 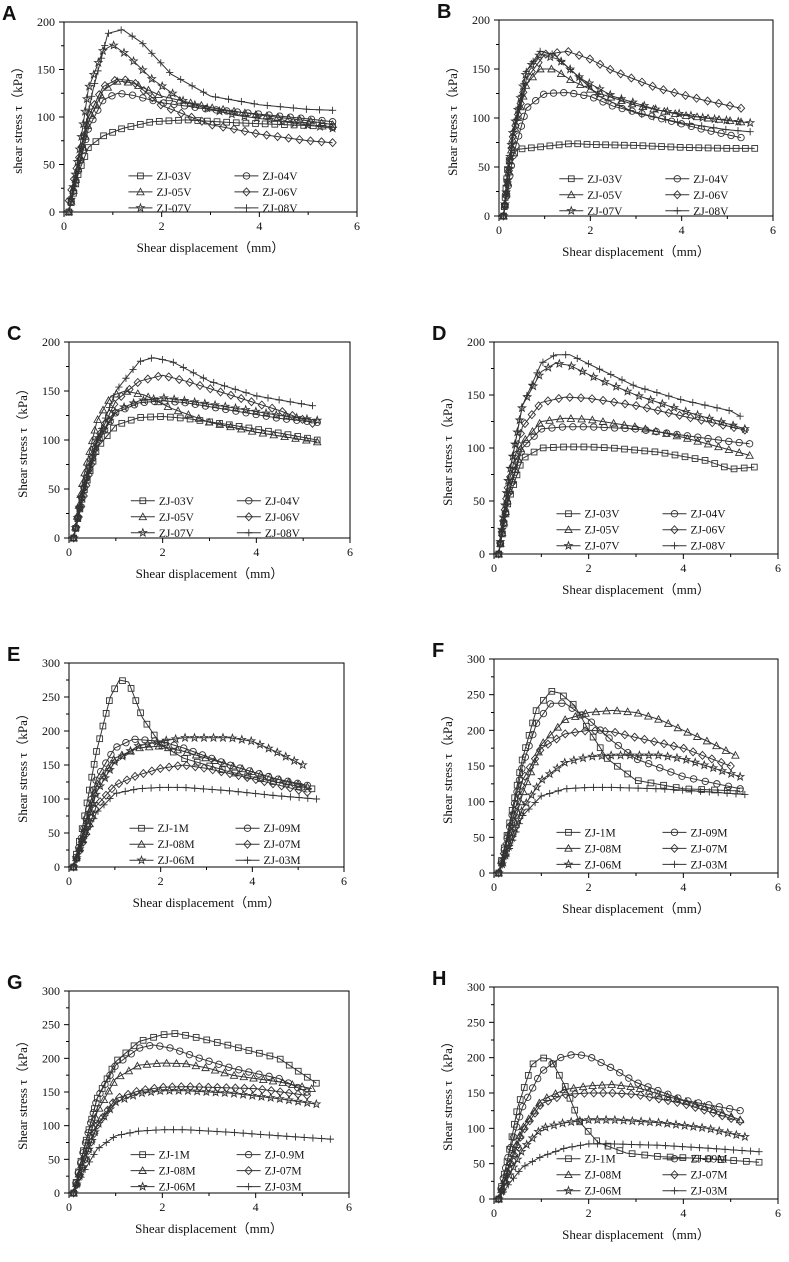 I want to click on series-zj-09m, so click(x=619, y=1127).